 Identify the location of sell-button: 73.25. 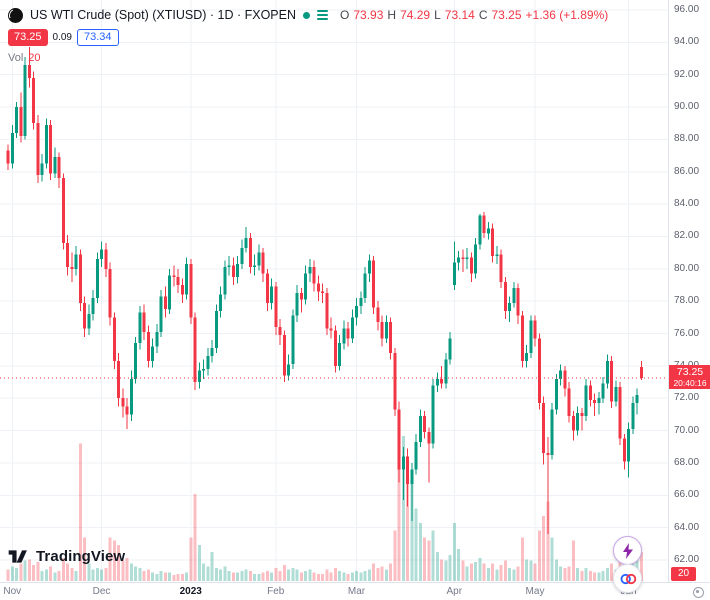
(28, 37).